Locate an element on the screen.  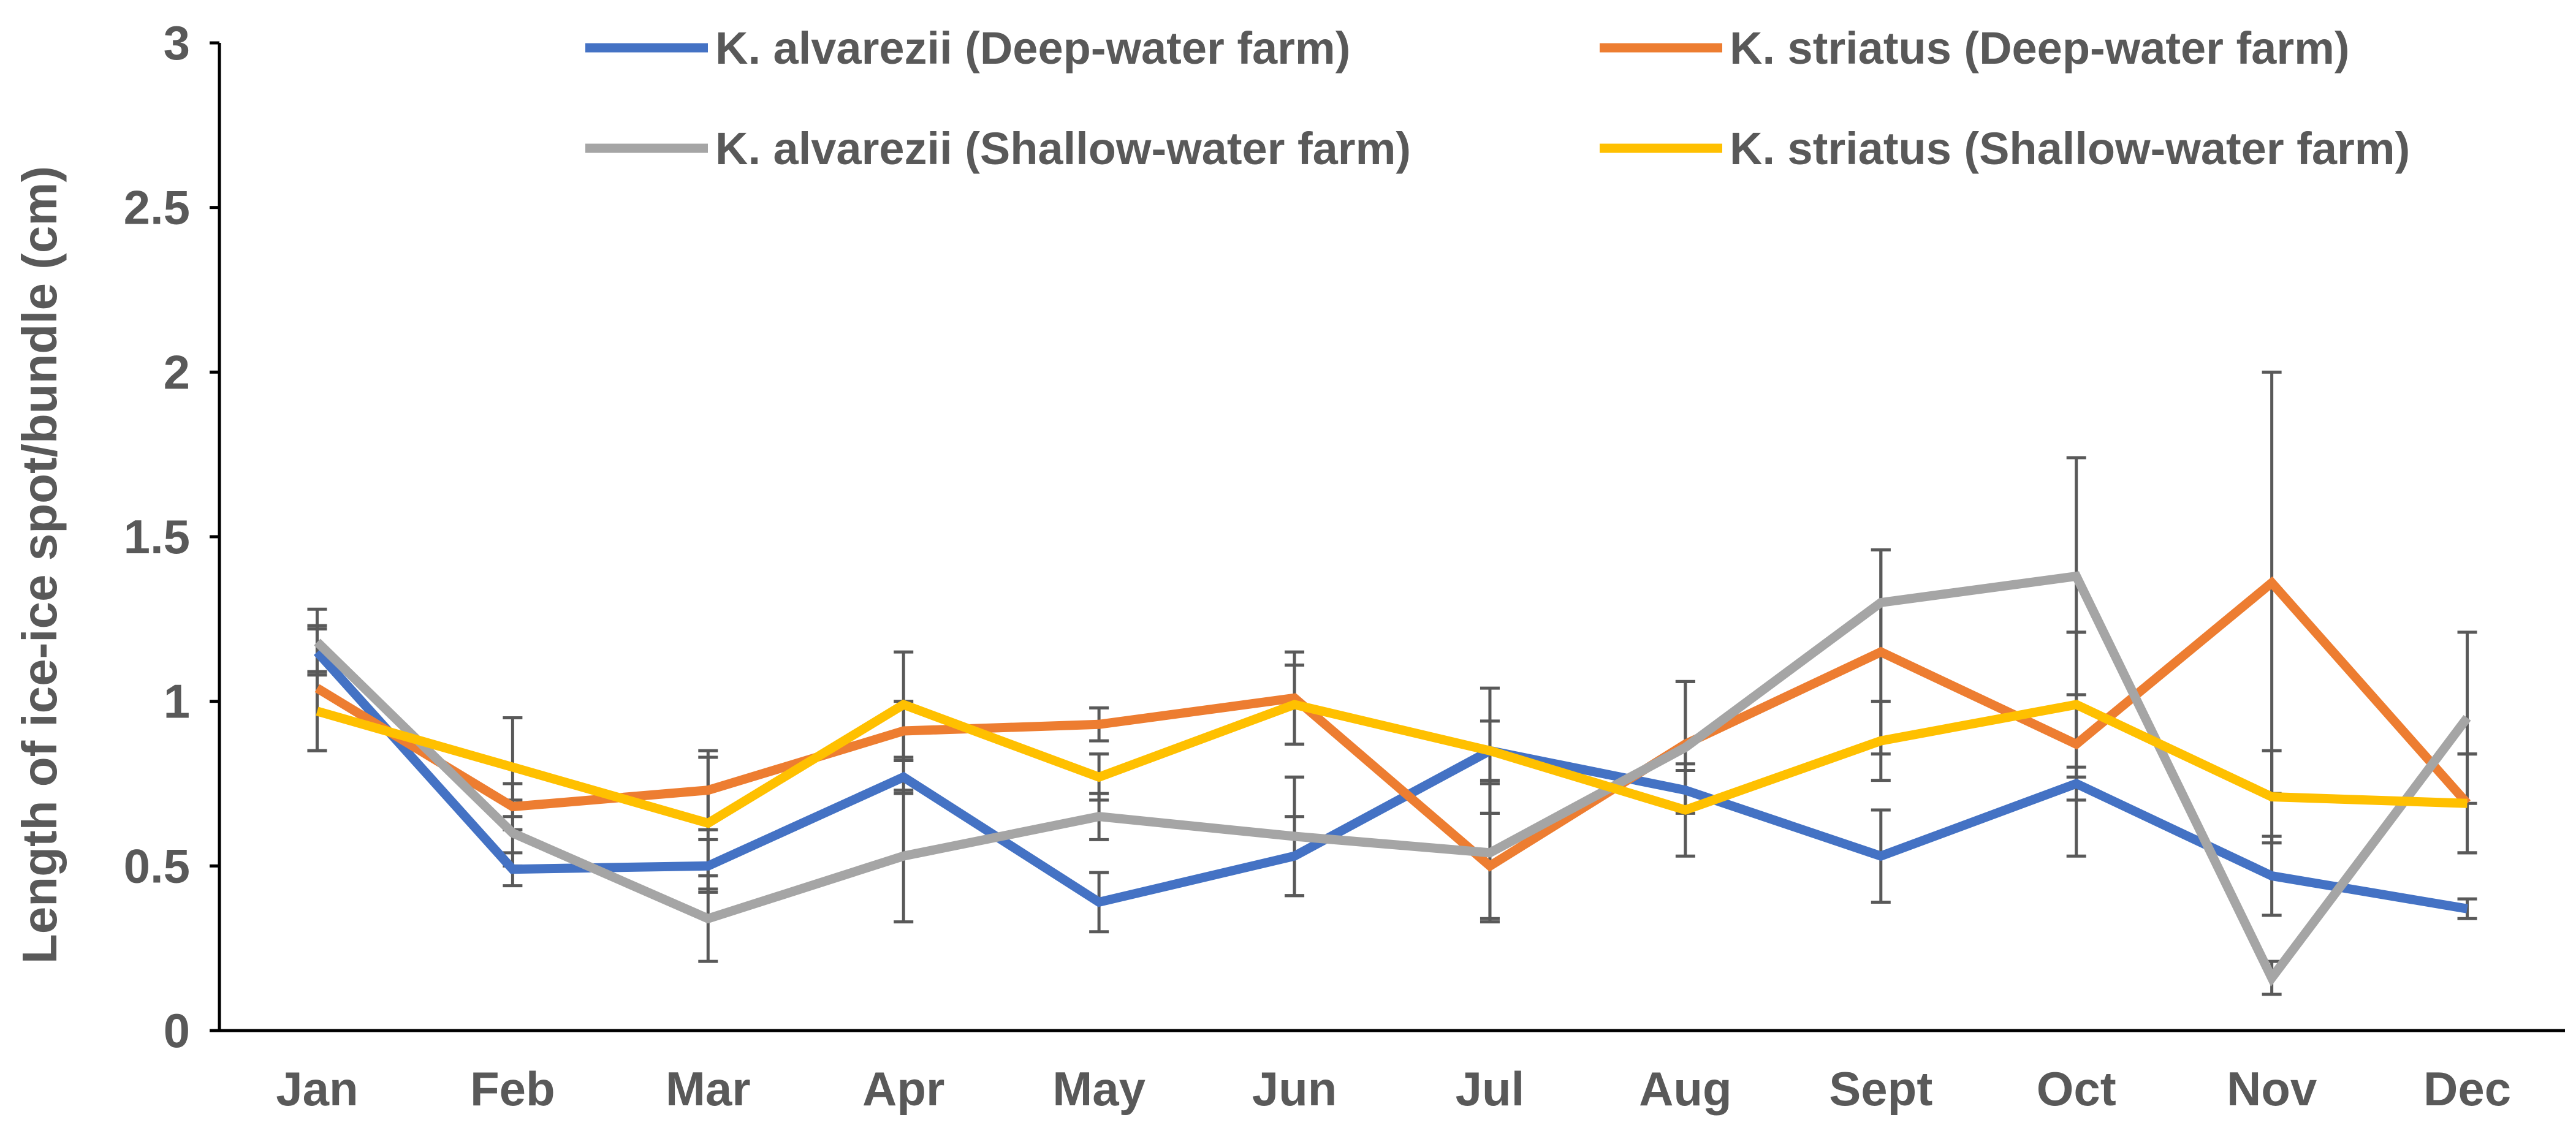
x-tick-label: Jul is located at coordinates (1490, 1089).